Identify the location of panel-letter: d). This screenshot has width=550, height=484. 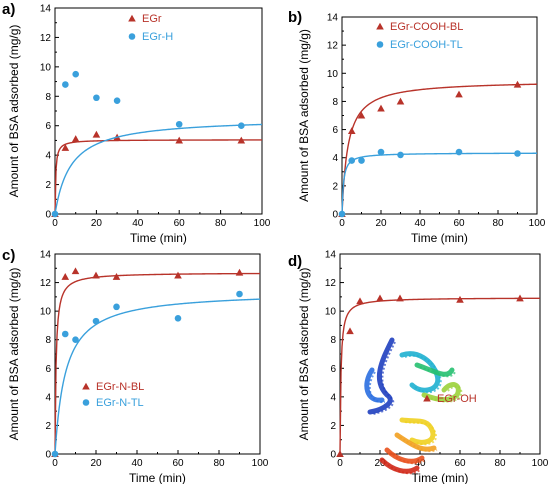
(295, 261).